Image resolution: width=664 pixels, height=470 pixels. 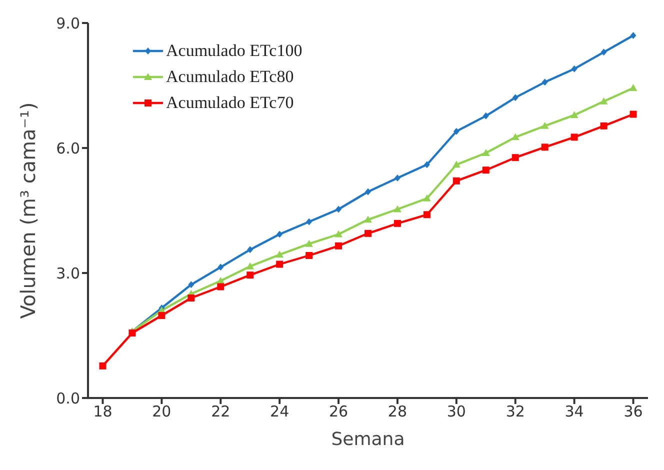 I want to click on legend-label: Acumulado ETc100, so click(x=234, y=51).